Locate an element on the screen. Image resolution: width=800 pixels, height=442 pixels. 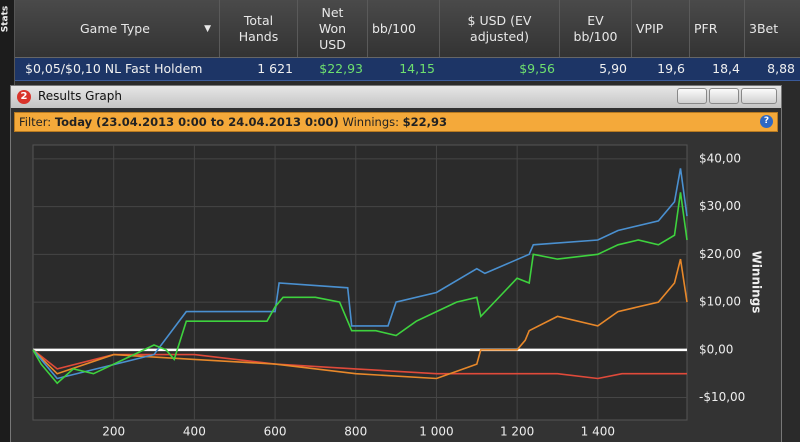
y-tick-label: $30,00 is located at coordinates (720, 206).